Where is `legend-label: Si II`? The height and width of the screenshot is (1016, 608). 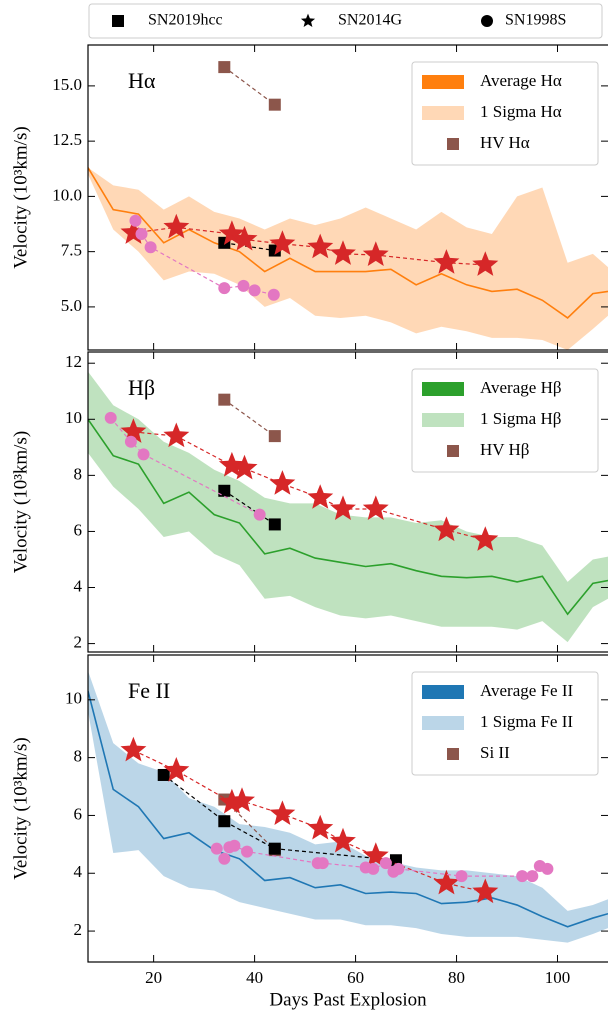 legend-label: Si II is located at coordinates (495, 752).